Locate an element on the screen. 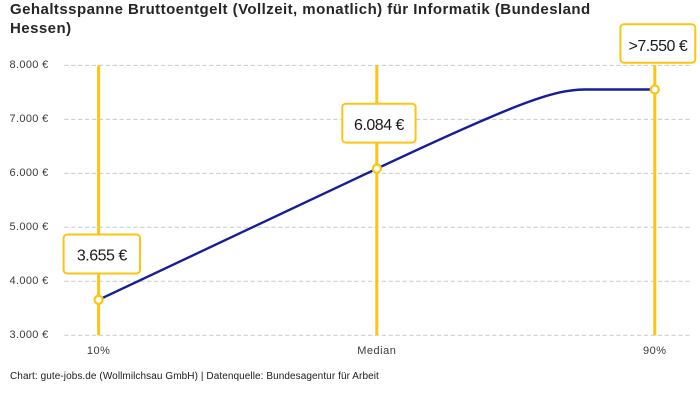 The image size is (700, 400). svg-text: 3.655 € is located at coordinates (102, 256).